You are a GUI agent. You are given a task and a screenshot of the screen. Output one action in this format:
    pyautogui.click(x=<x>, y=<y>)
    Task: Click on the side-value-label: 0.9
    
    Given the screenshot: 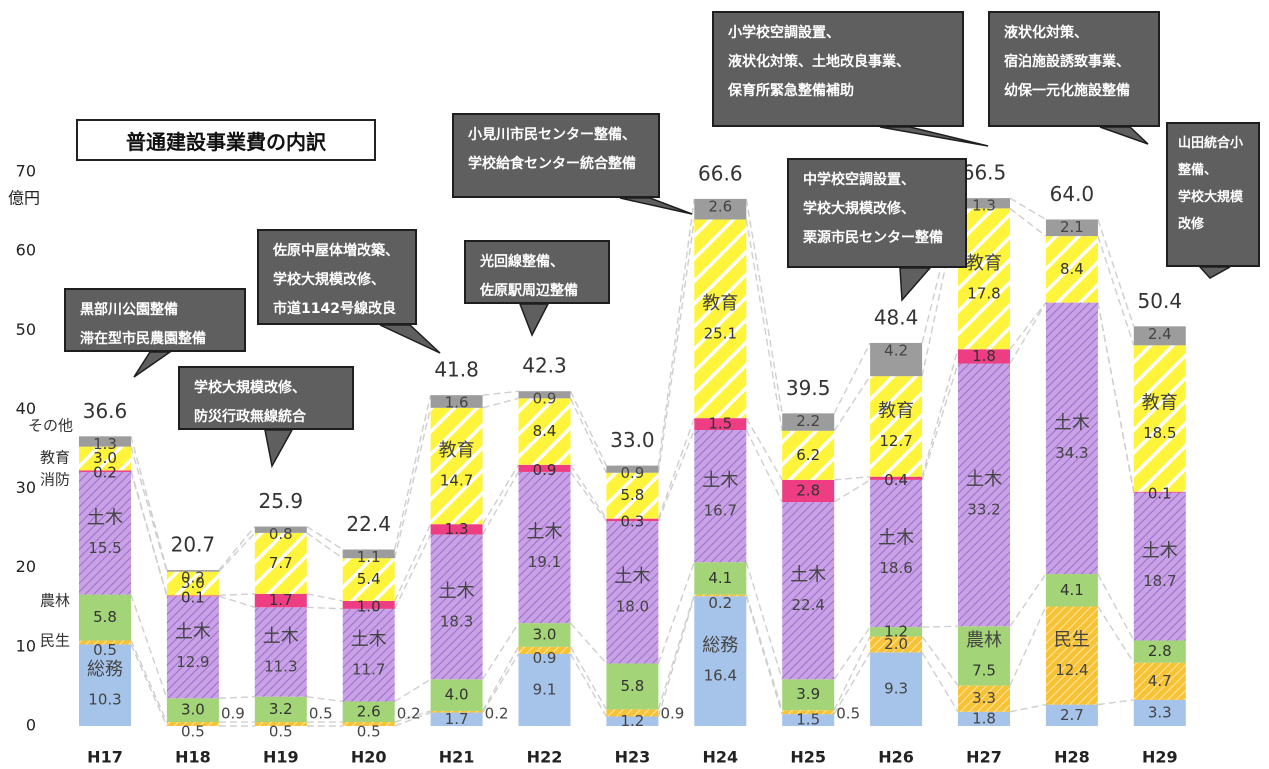 What is the action you would take?
    pyautogui.click(x=672, y=714)
    